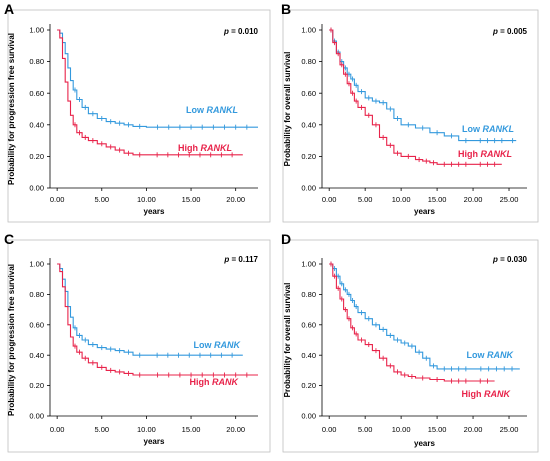 Image resolution: width=550 pixels, height=461 pixels. Describe the element at coordinates (9, 239) in the screenshot. I see `panel-label: C` at that location.